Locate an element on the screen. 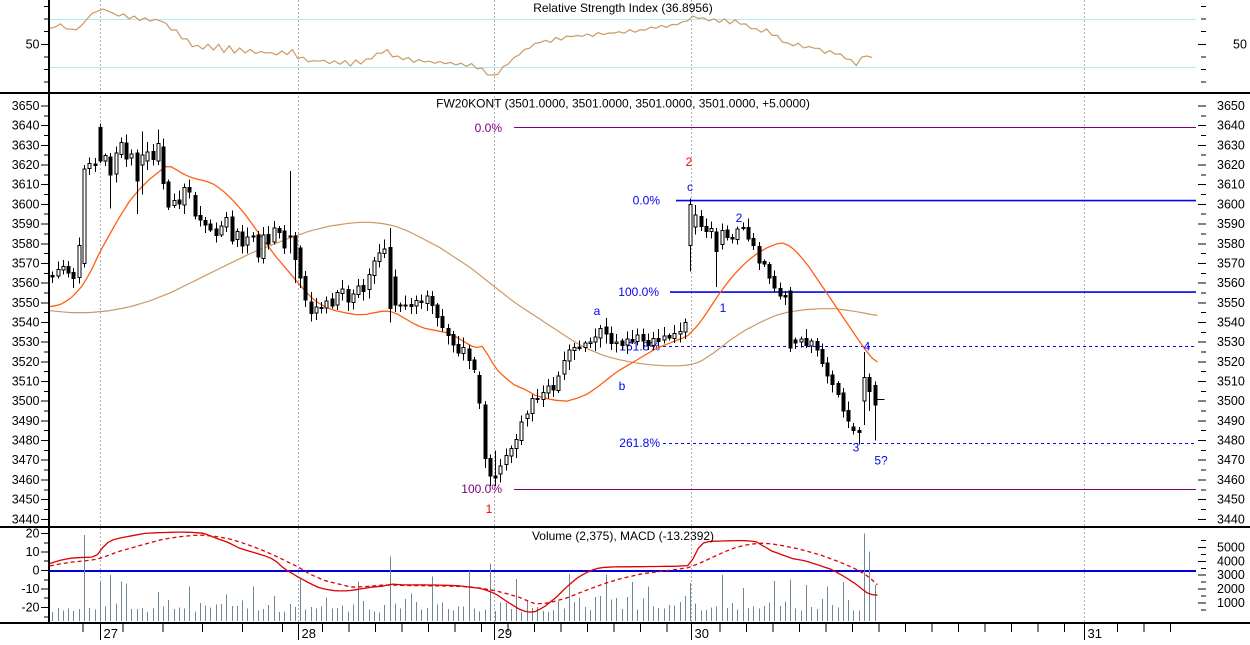 This screenshot has width=1250, height=645. svg-text:Volume (2,375), MACD (-13.2392: Volume (2,375), MACD (-13.2392) is located at coordinates (623, 536).